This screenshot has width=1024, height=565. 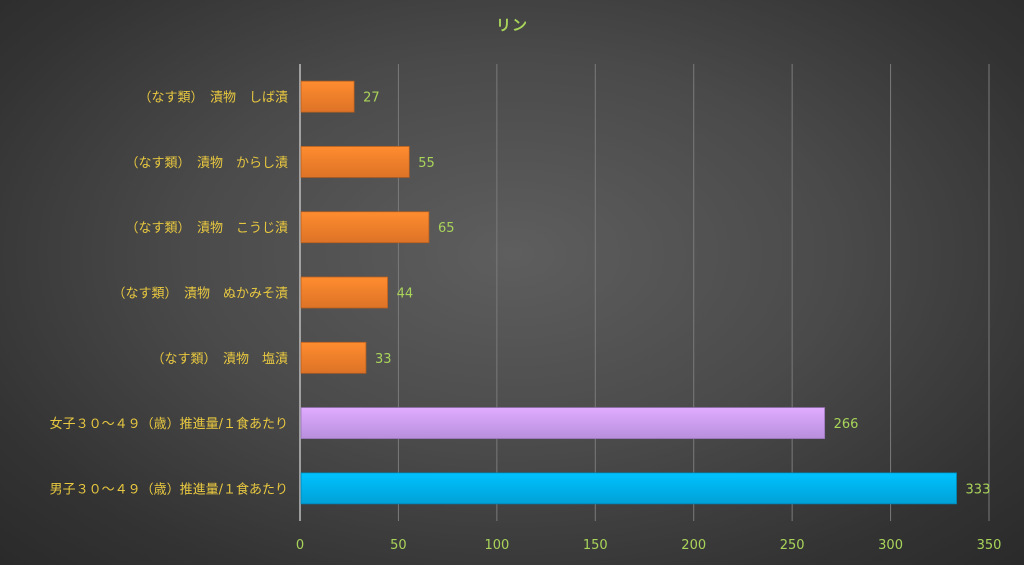 What do you see at coordinates (169, 489) in the screenshot?
I see `category-label: 男子３０～４９（歳）推進量/１食あたり` at bounding box center [169, 489].